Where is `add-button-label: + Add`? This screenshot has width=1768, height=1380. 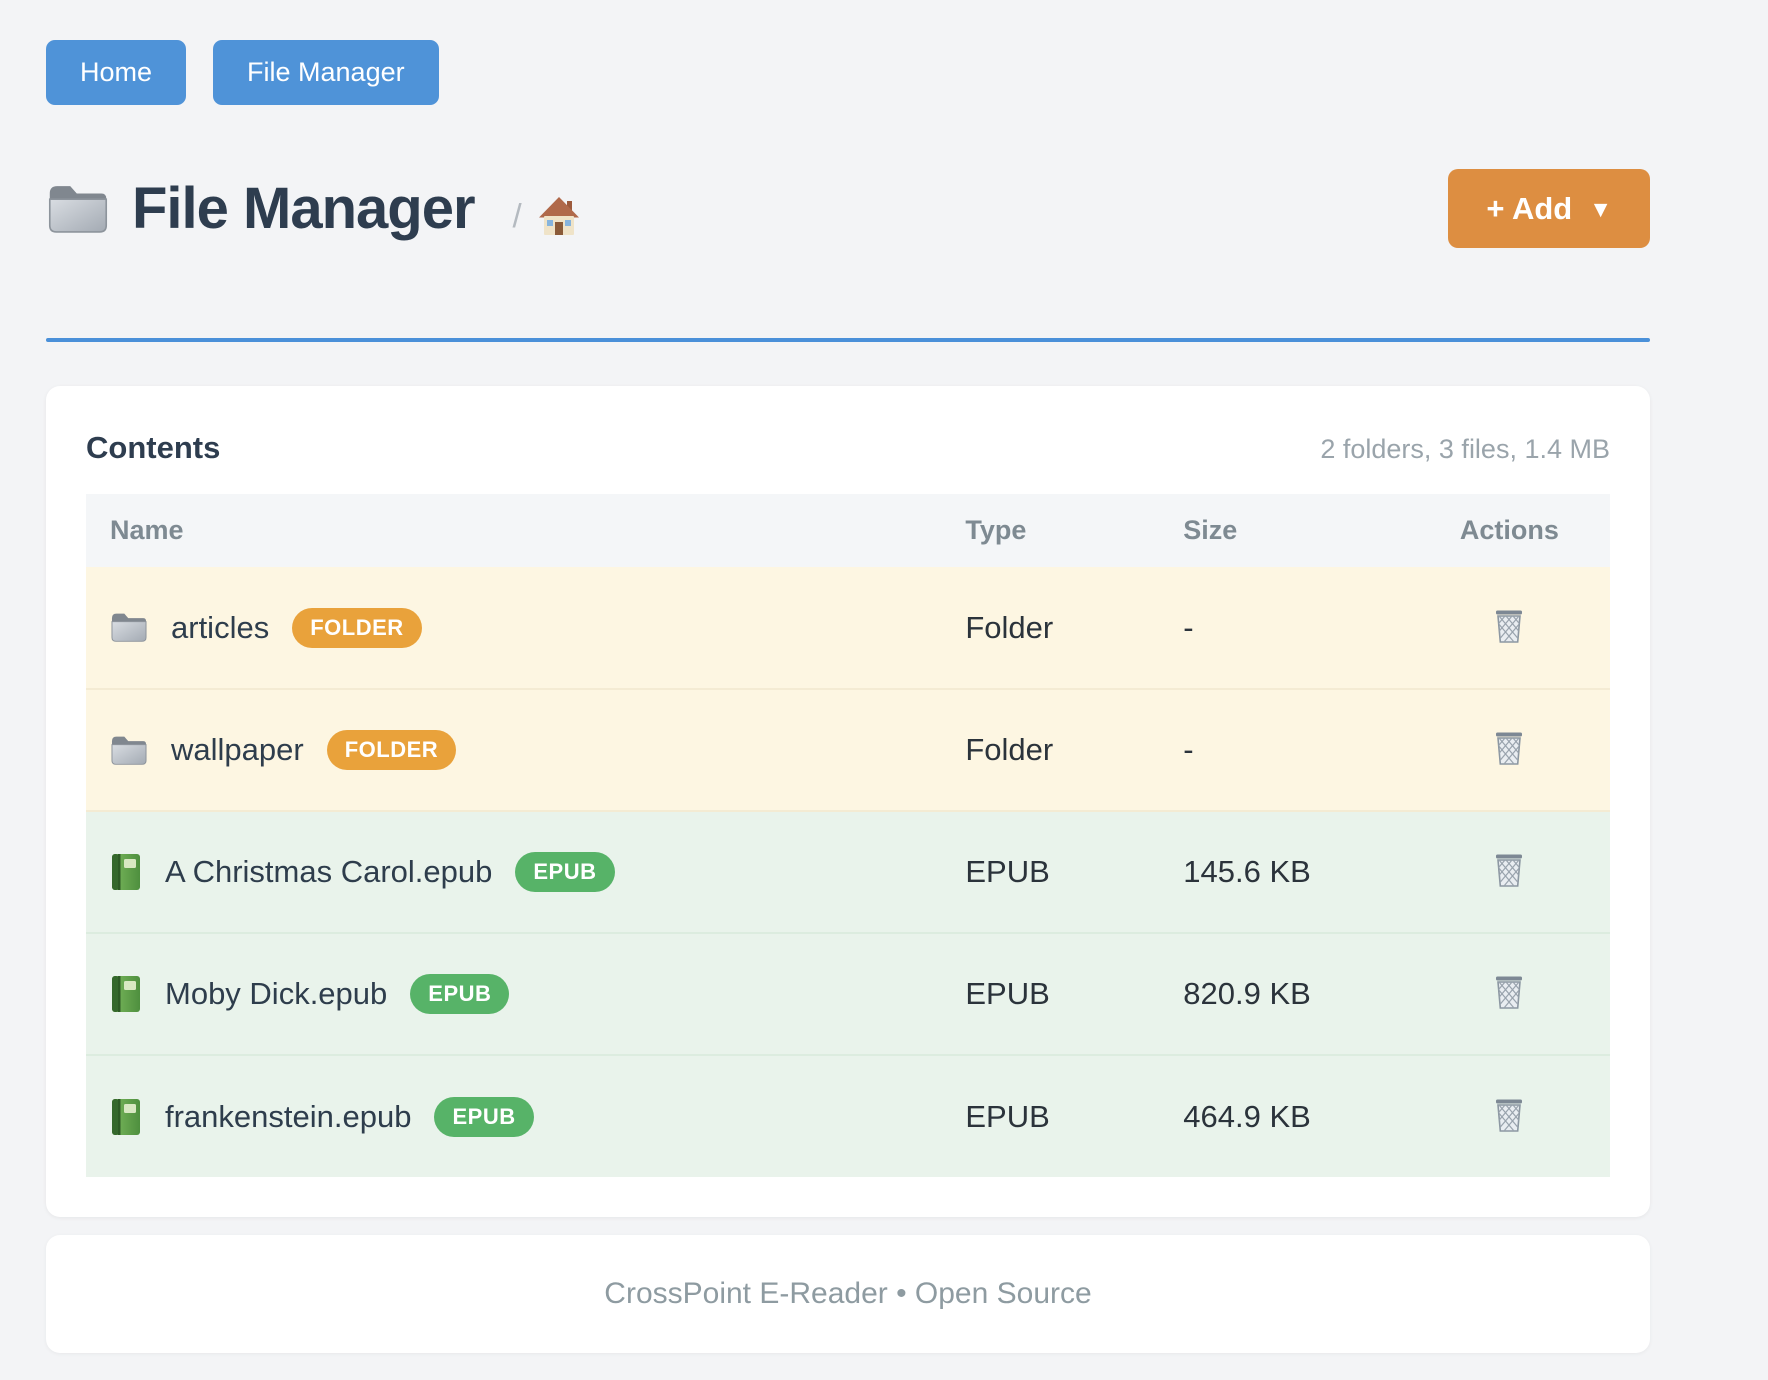
add-button-label: + Add is located at coordinates (1529, 208).